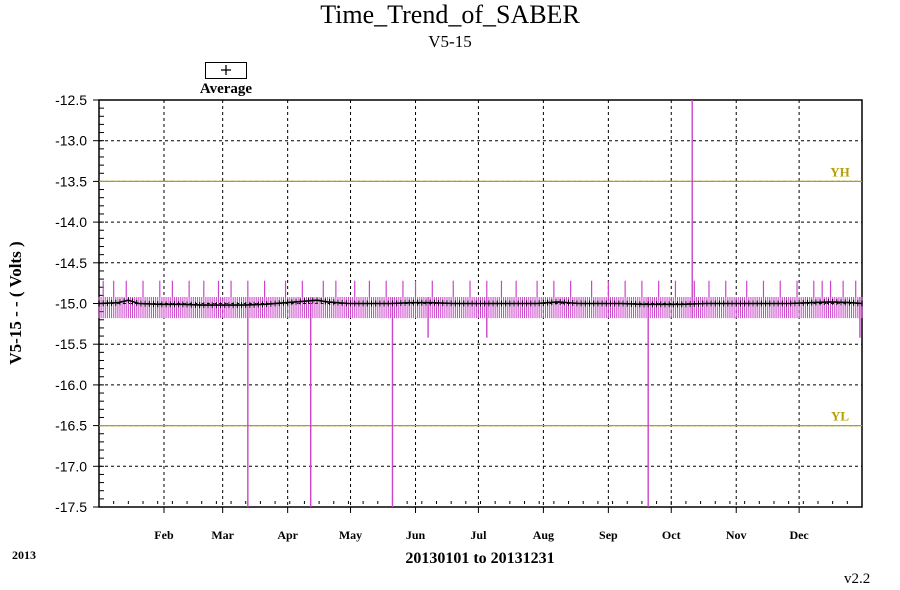 The image size is (900, 590). Describe the element at coordinates (226, 89) in the screenshot. I see `legend-label: Average` at that location.